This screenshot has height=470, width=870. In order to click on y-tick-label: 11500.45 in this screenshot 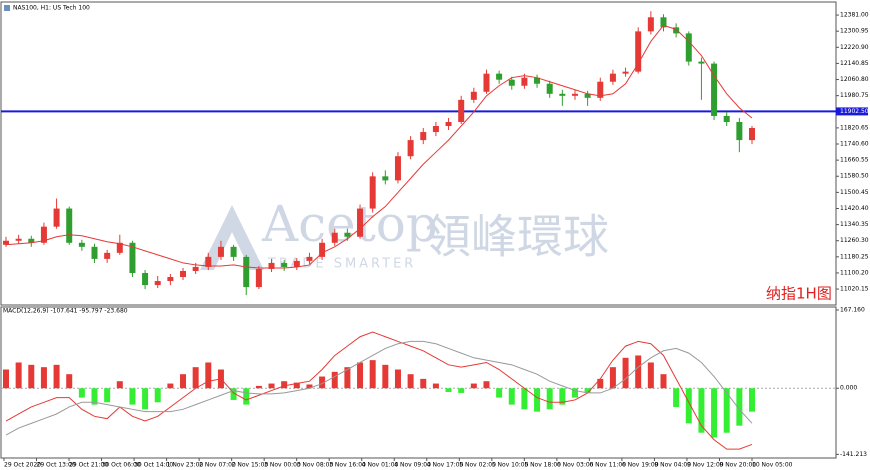, I will do `click(854, 192)`.